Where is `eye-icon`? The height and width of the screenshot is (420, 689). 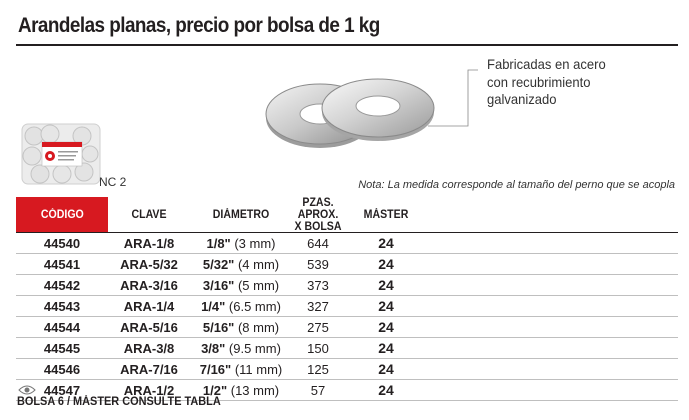 eye-icon is located at coordinates (27, 390).